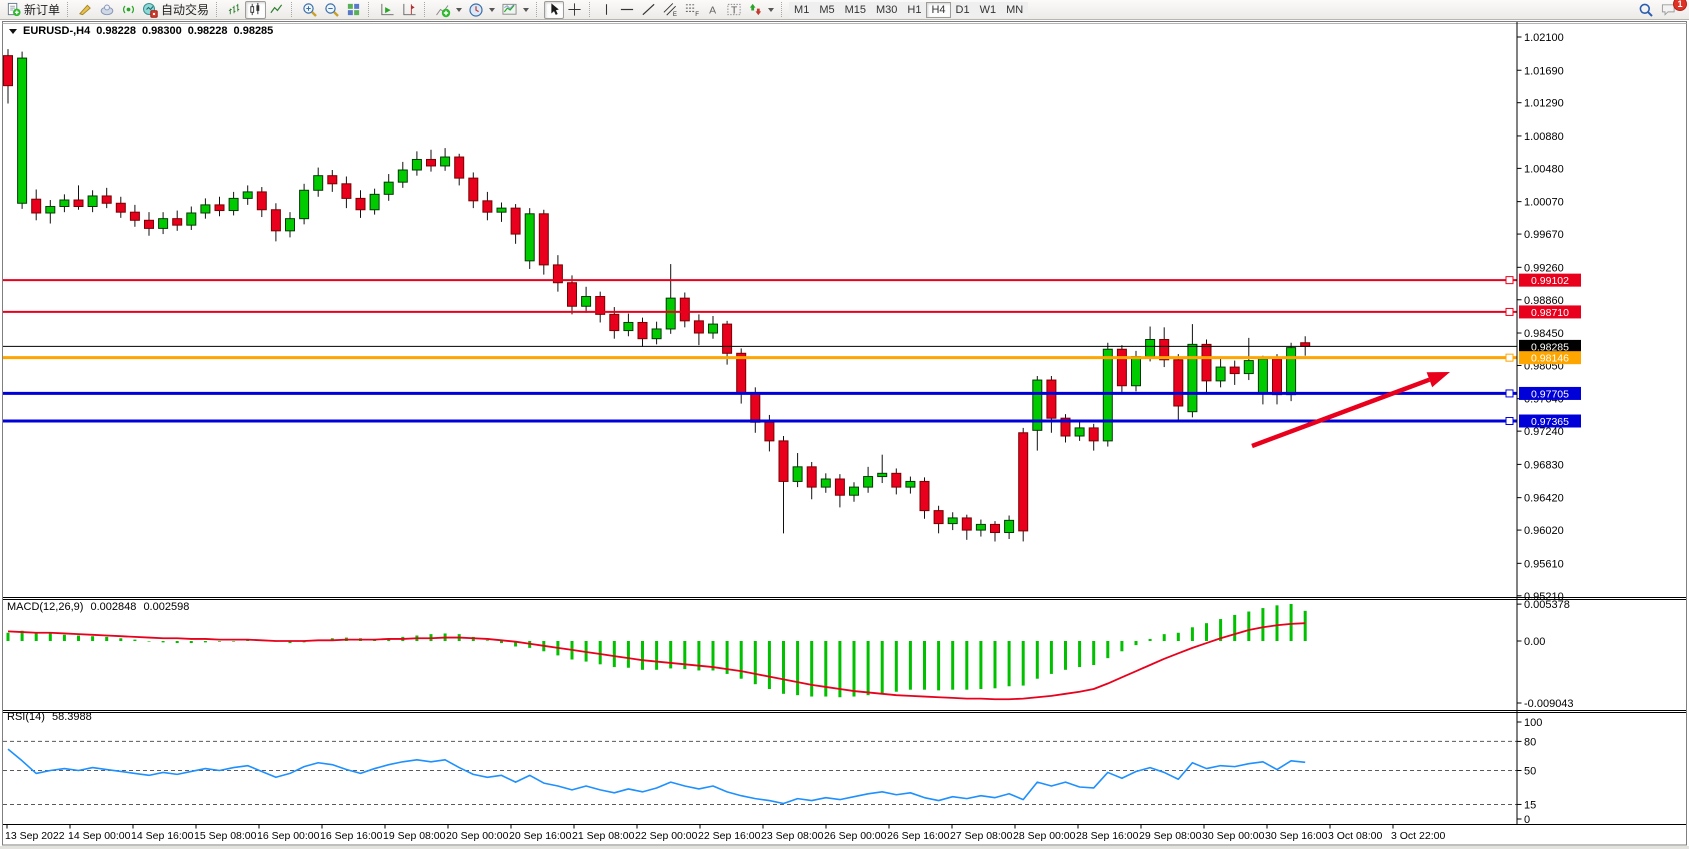  Describe the element at coordinates (1170, 836) in the screenshot. I see `time-axis-label: 29 Sep 08:00` at that location.